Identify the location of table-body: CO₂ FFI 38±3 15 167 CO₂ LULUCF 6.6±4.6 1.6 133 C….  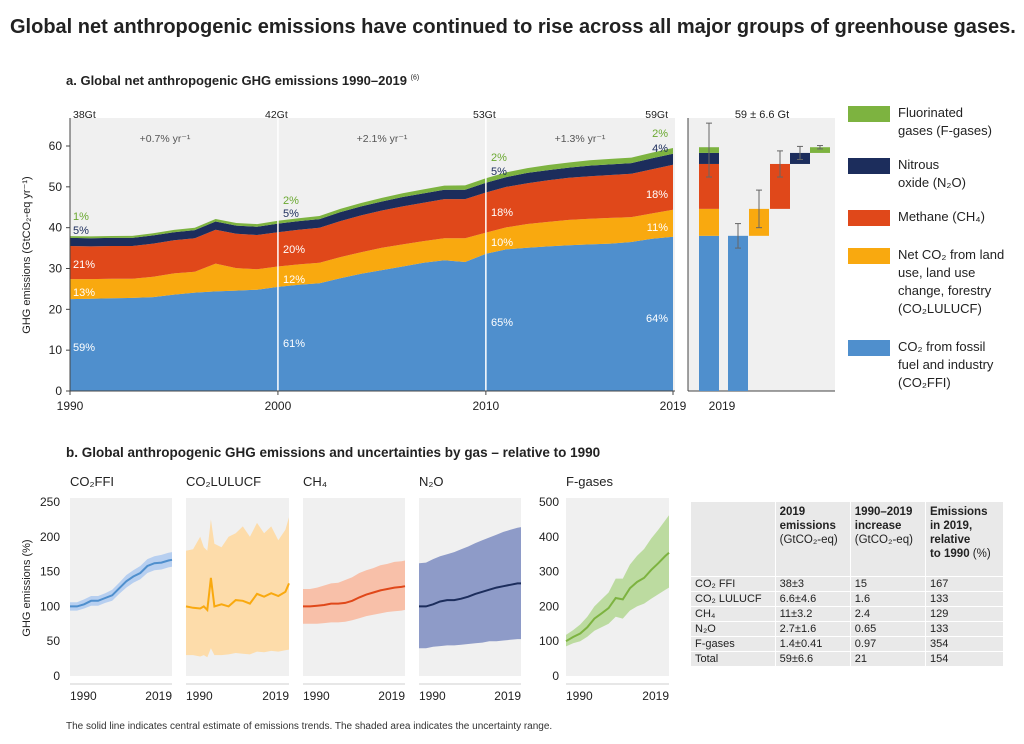
(847, 621).